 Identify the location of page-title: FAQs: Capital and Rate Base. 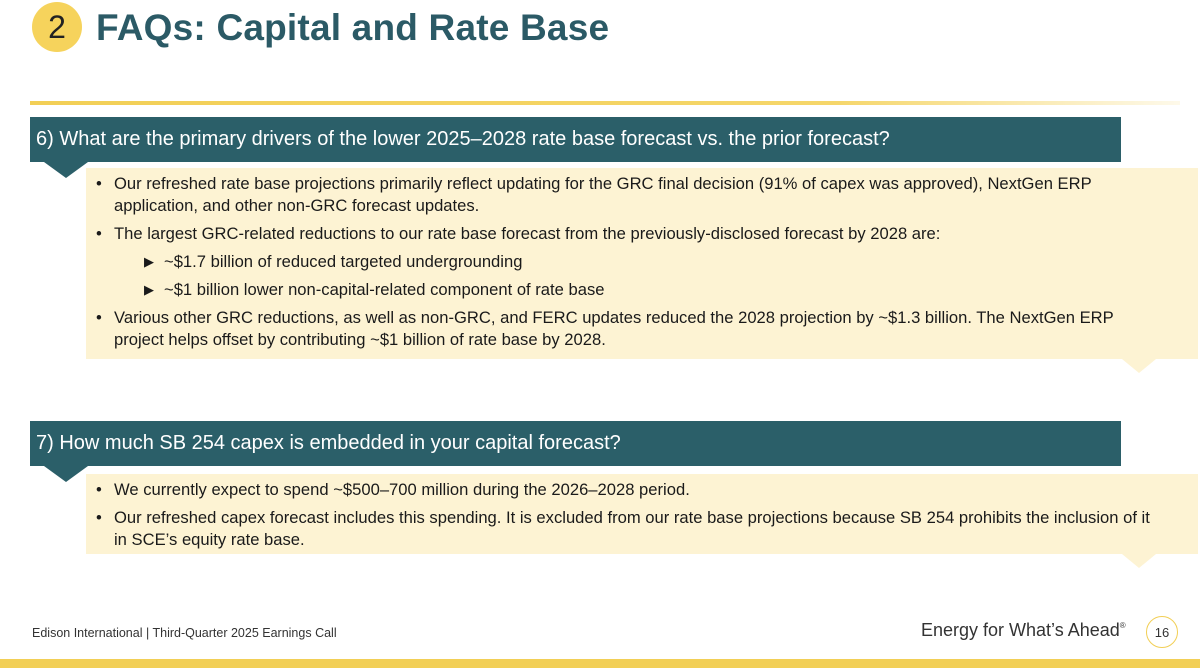
(353, 27).